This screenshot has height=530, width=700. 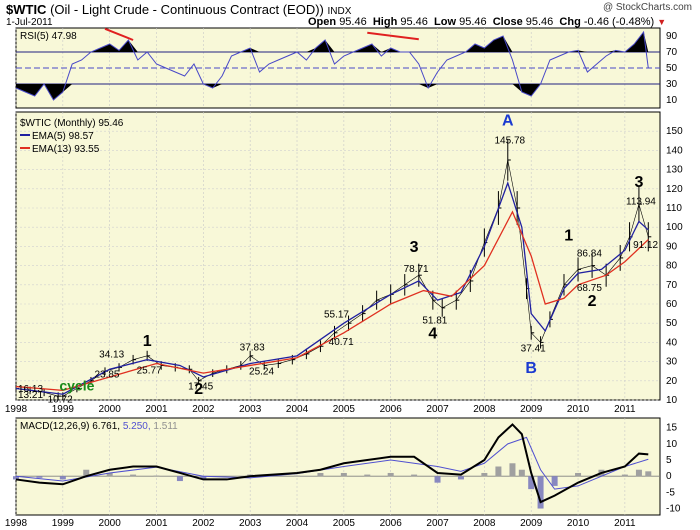 What do you see at coordinates (589, 253) in the screenshot?
I see `data-label: 86.84` at bounding box center [589, 253].